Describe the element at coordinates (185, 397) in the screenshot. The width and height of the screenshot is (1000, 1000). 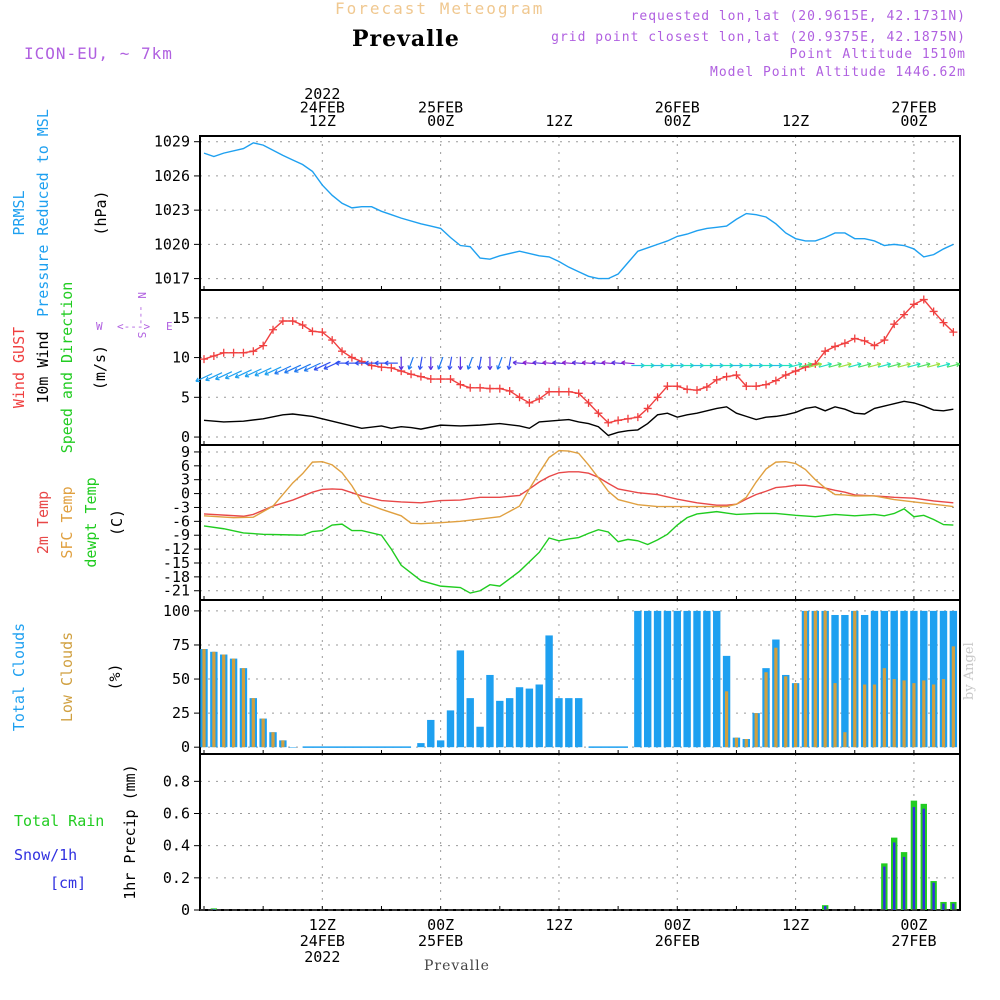
I see `y-tick-label: 5` at that location.